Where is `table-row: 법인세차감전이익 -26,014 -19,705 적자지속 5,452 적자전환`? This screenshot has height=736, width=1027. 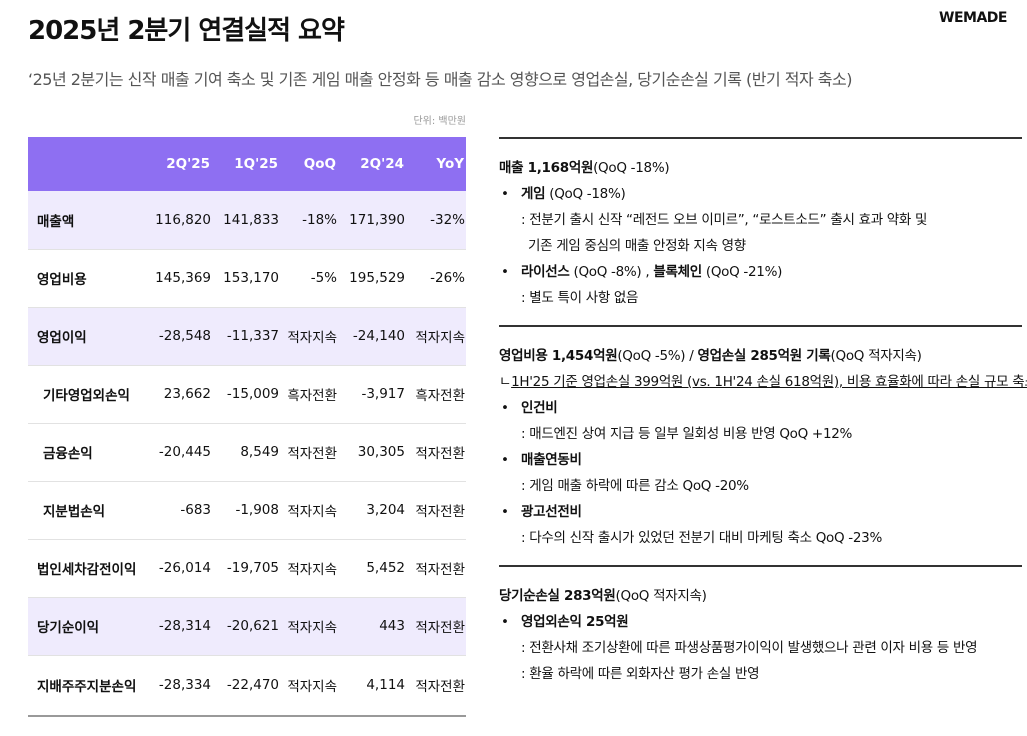
table-row: 법인세차감전이익 -26,014 -19,705 적자지속 5,452 적자전환 is located at coordinates (247, 568).